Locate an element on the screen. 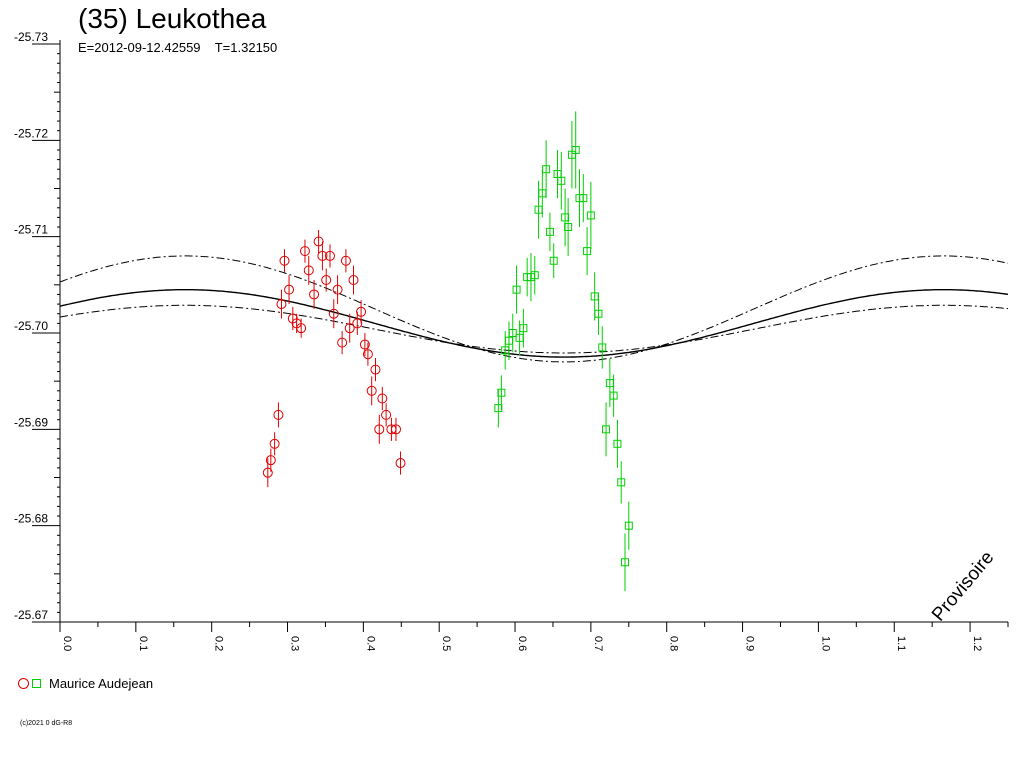 This screenshot has height=768, width=1024. x-tick-label: 0.0 is located at coordinates (67, 643).